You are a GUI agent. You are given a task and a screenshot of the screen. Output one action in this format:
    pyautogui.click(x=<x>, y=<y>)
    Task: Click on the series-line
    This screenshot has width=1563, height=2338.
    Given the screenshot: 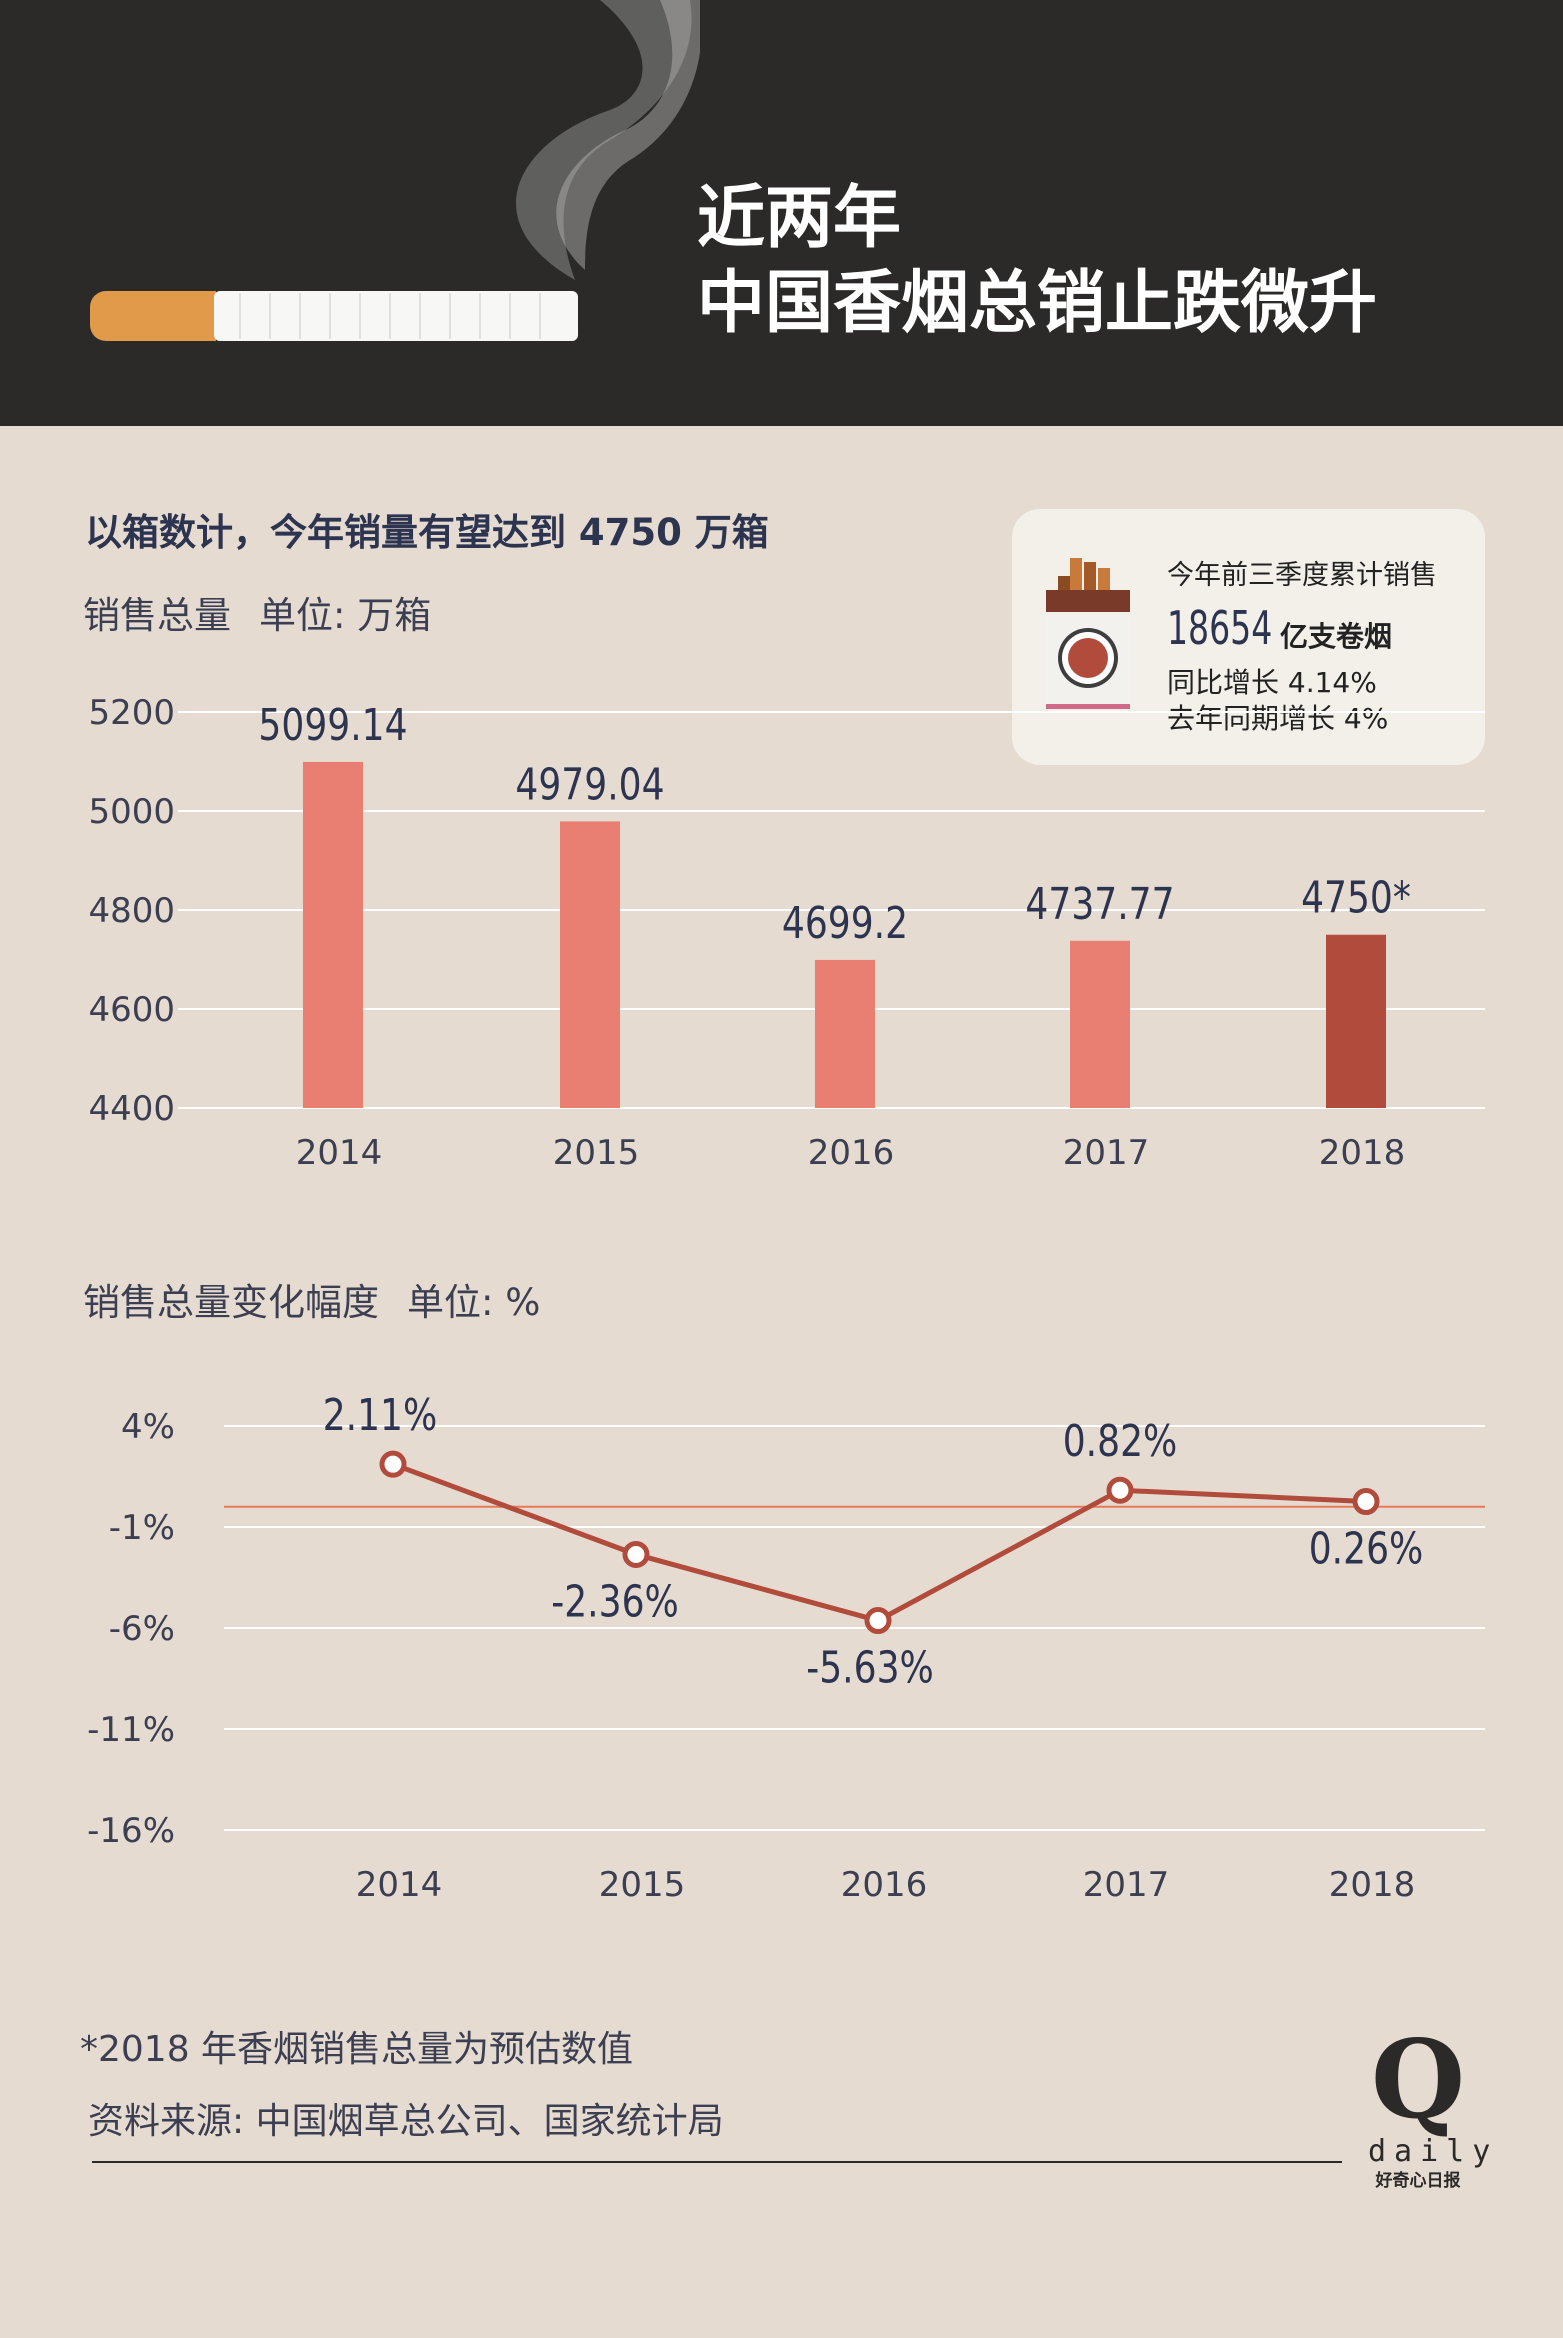 What is the action you would take?
    pyautogui.click(x=879, y=1542)
    